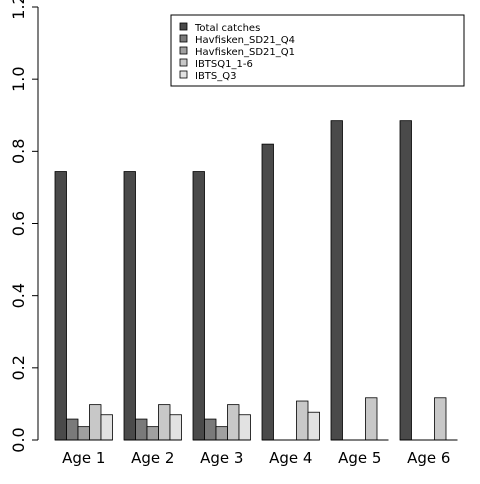  Describe the element at coordinates (290, 458) in the screenshot. I see `x-category-label: Age 4` at that location.